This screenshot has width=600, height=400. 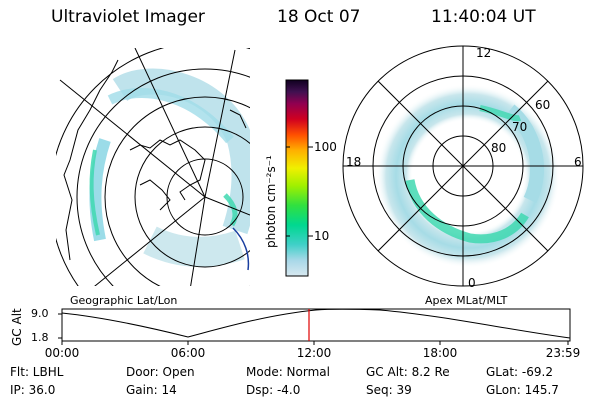 What do you see at coordinates (17, 327) in the screenshot?
I see `altitude-ylabel: GC Alt` at bounding box center [17, 327].